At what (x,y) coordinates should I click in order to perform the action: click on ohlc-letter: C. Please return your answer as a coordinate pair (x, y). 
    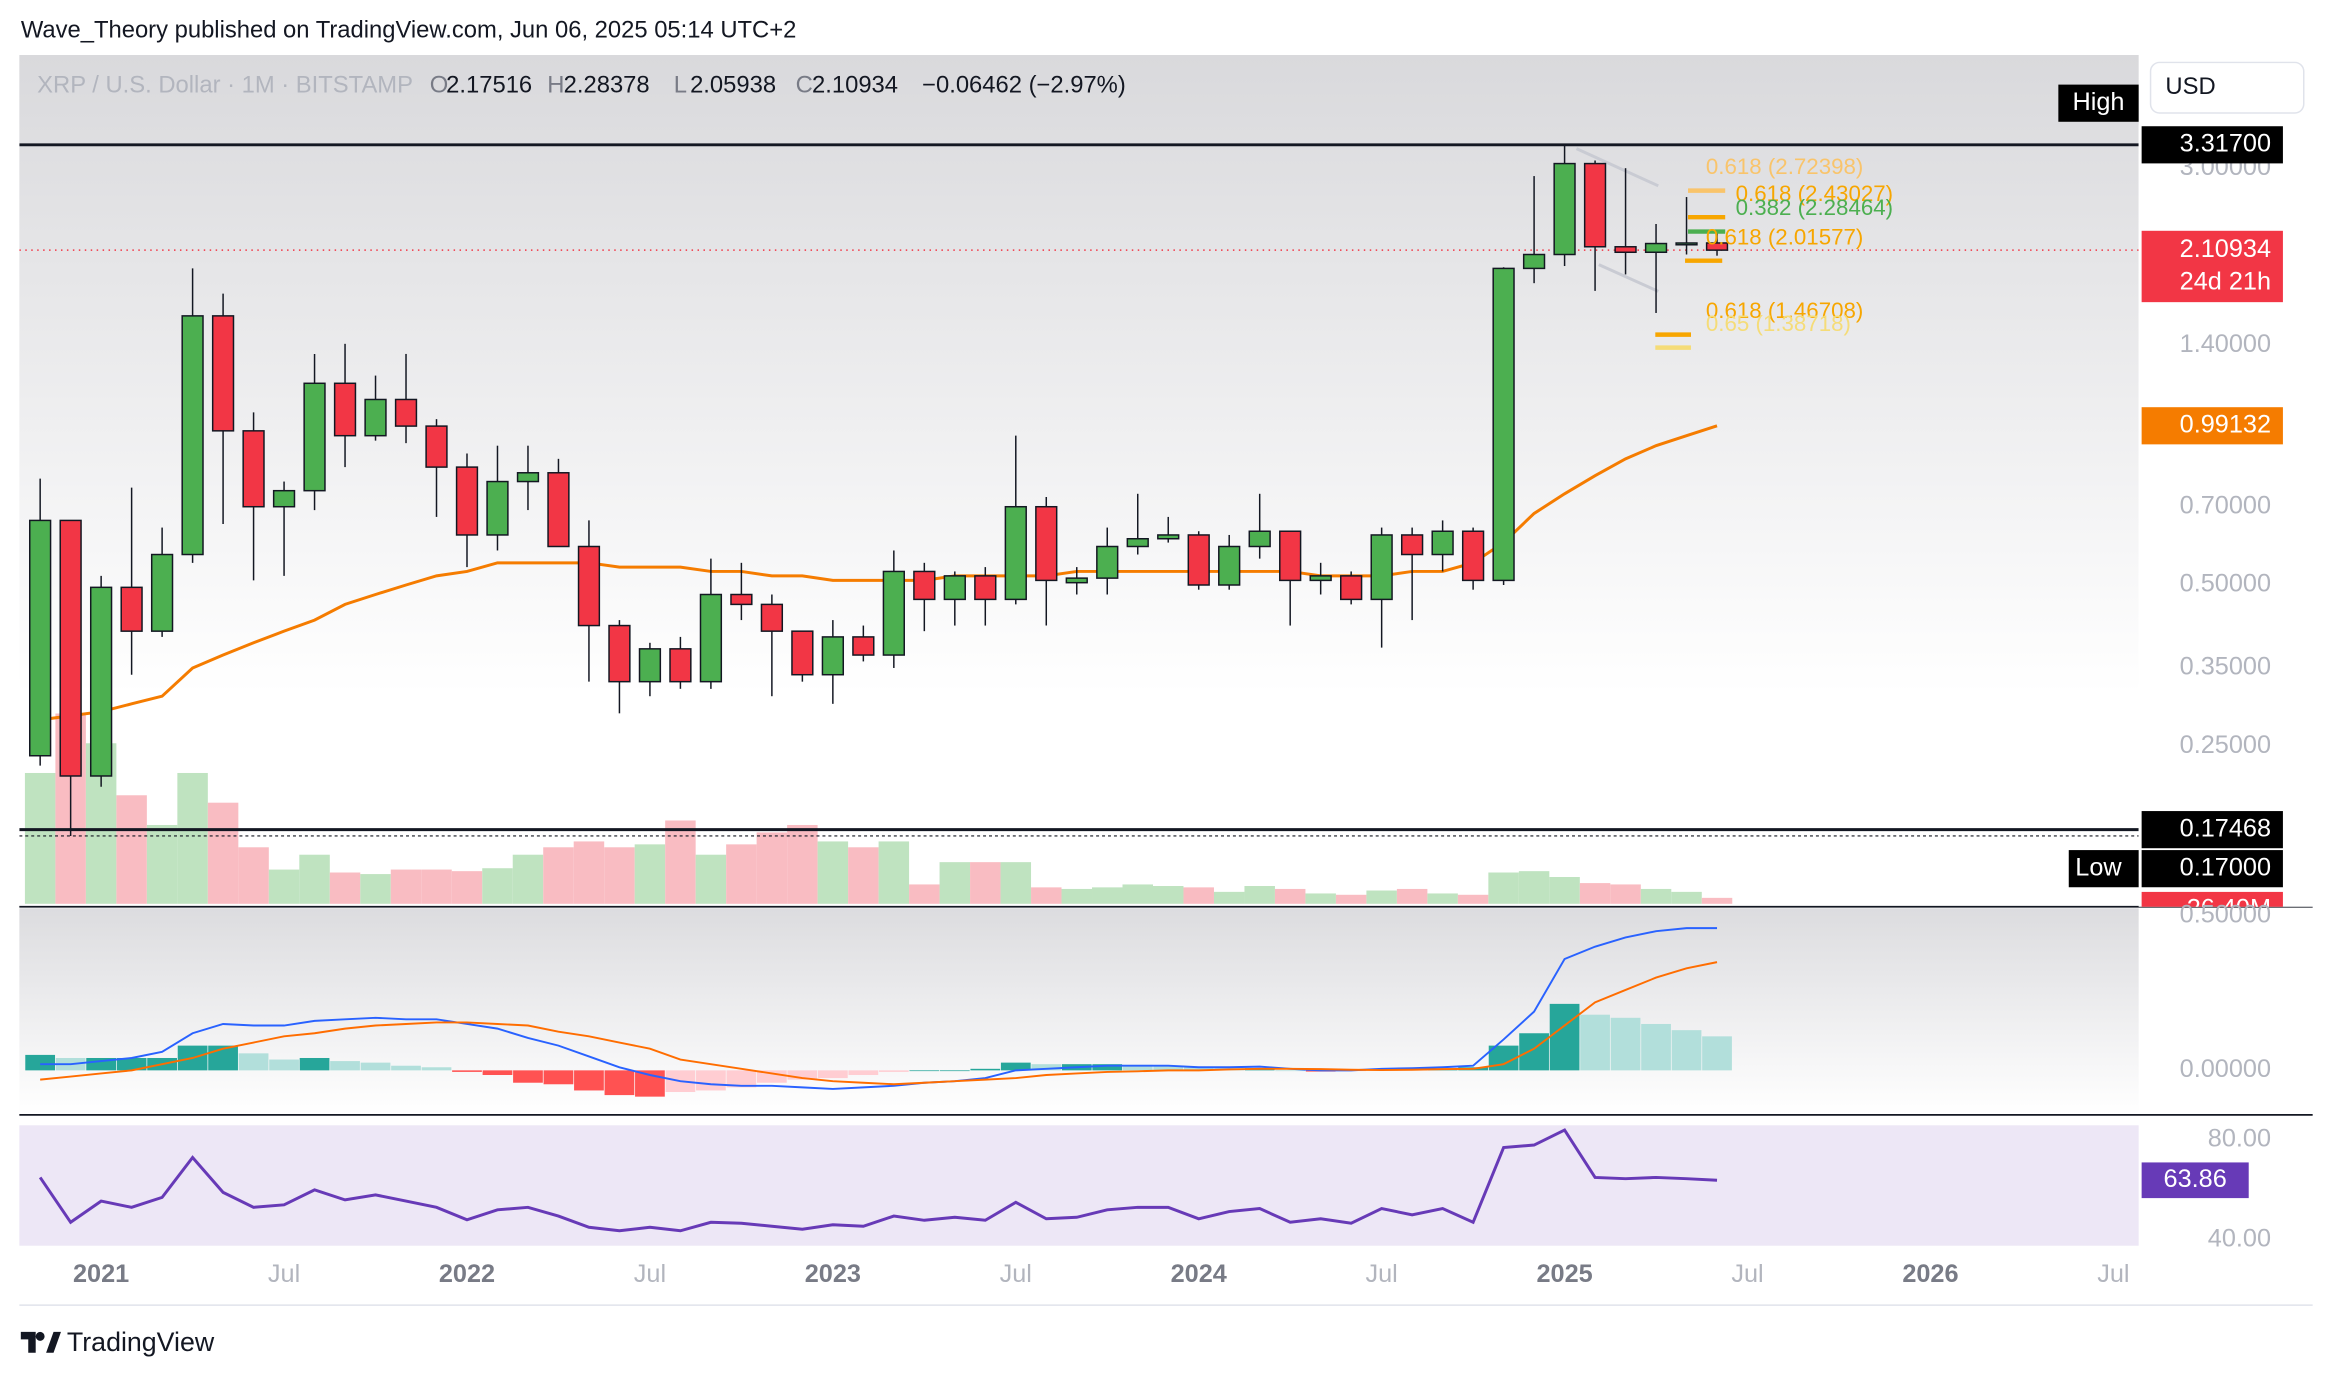
    Looking at the image, I should click on (804, 85).